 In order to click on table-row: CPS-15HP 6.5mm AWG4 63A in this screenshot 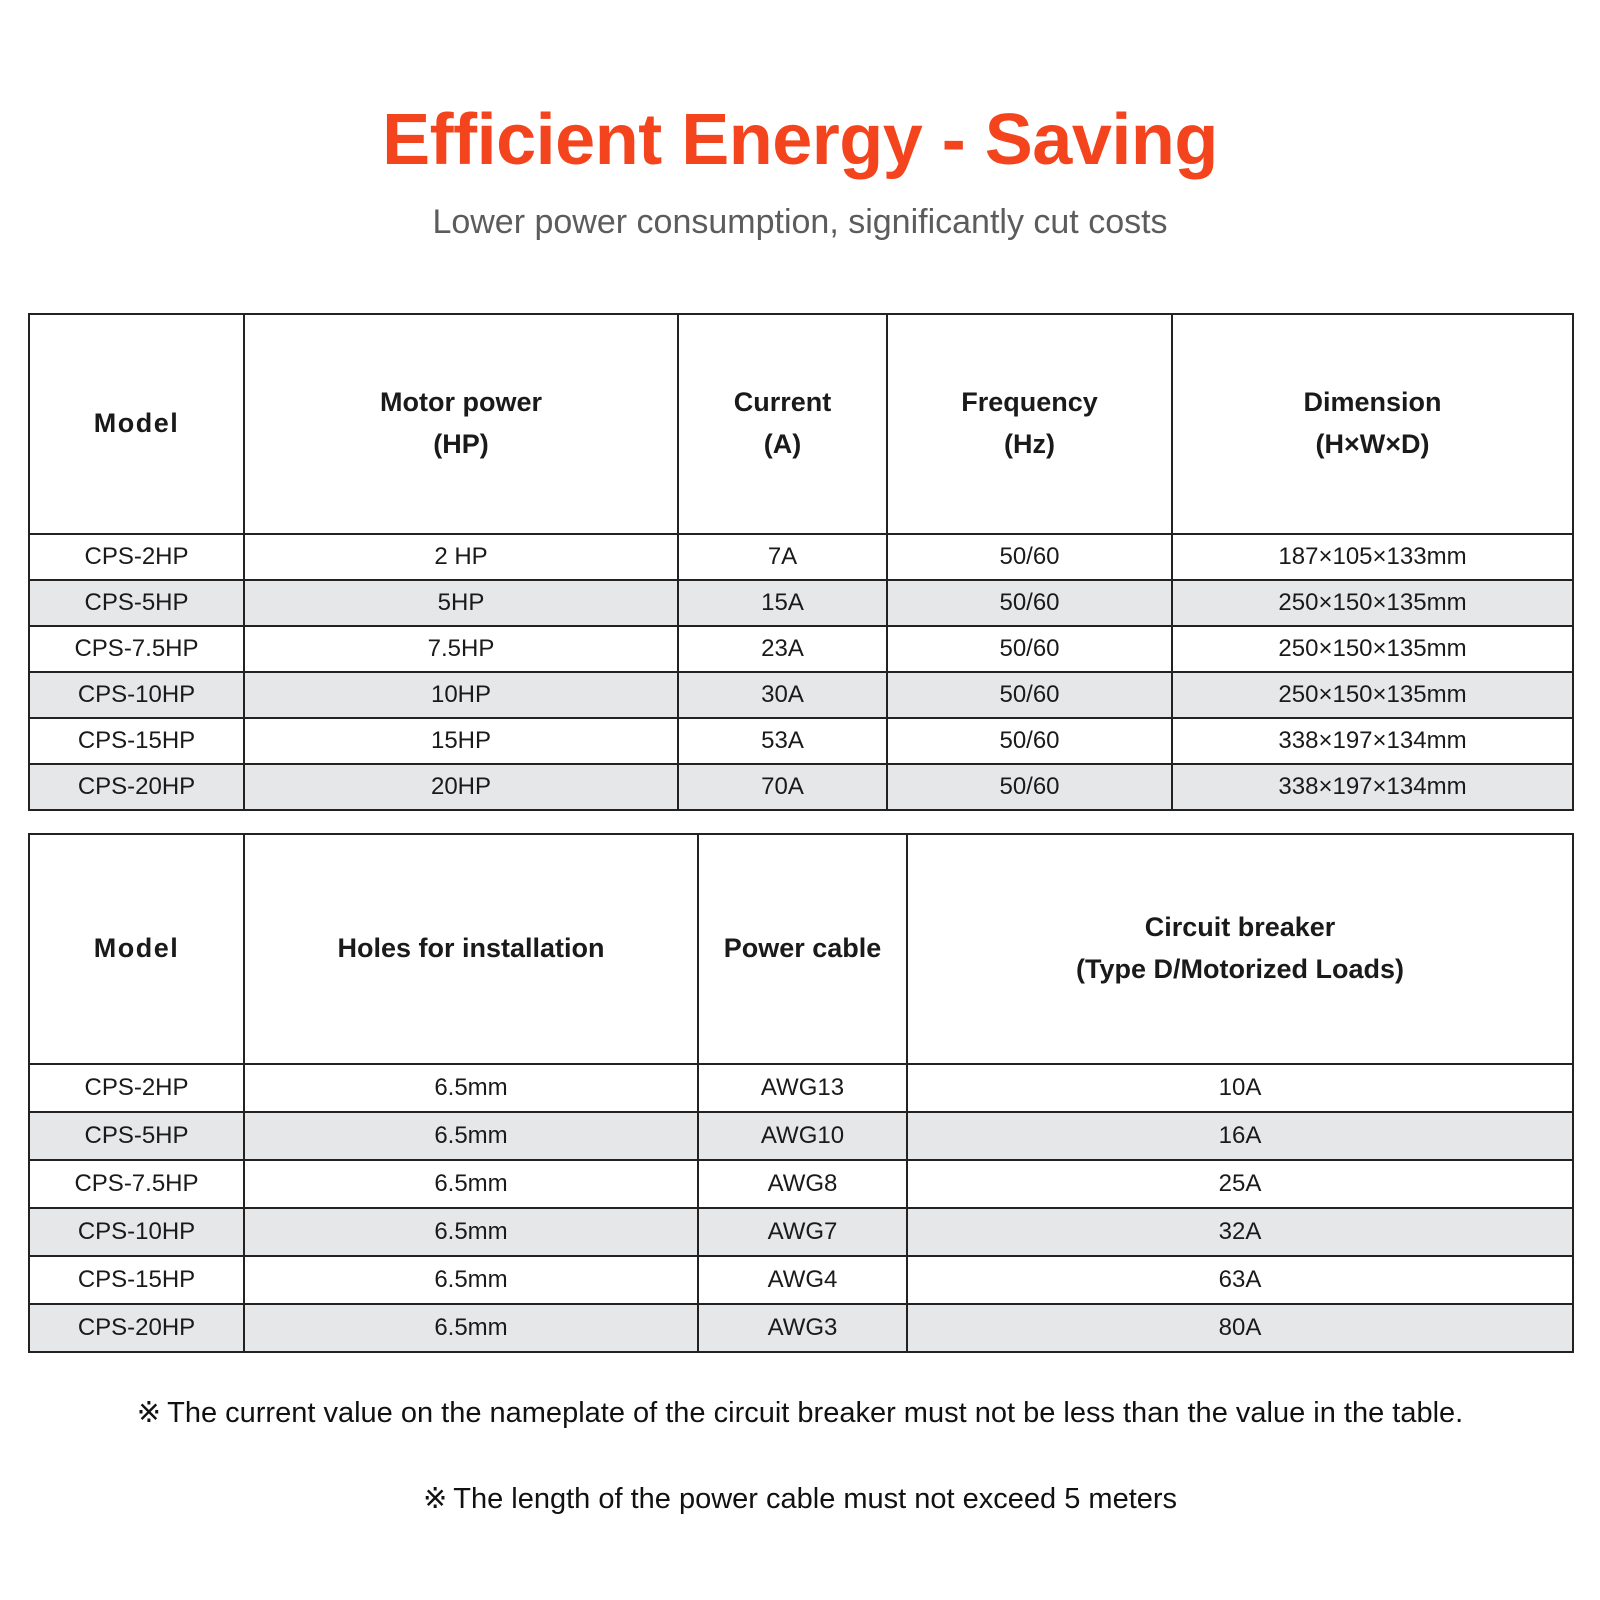, I will do `click(801, 1280)`.